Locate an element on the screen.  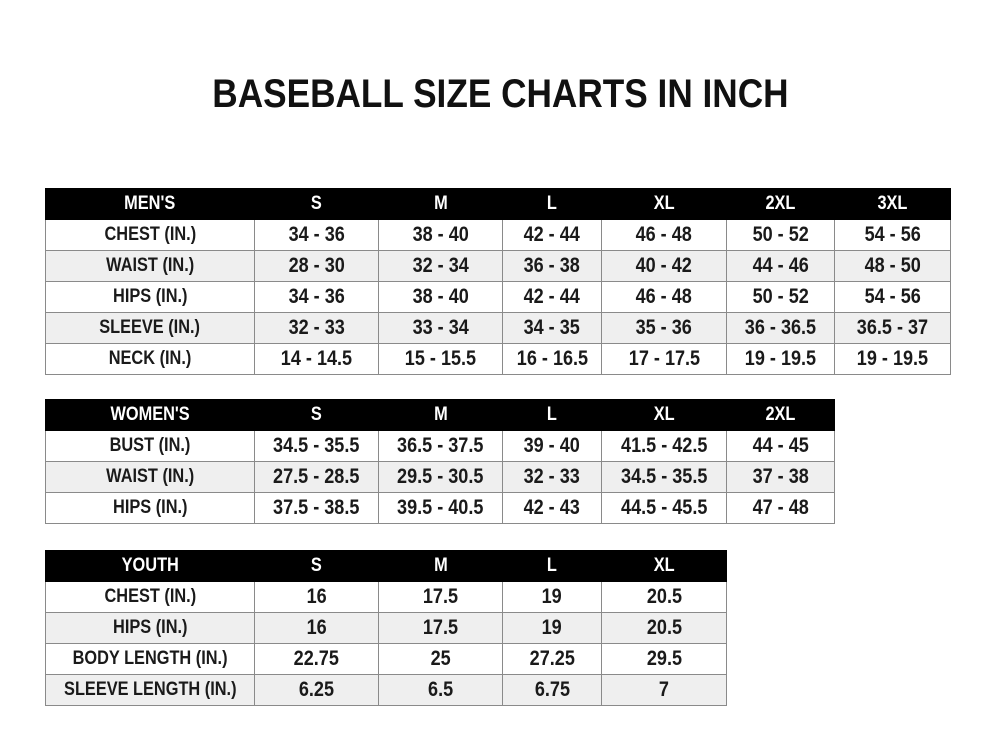
table-cell: 17 - 17.5 is located at coordinates (664, 359).